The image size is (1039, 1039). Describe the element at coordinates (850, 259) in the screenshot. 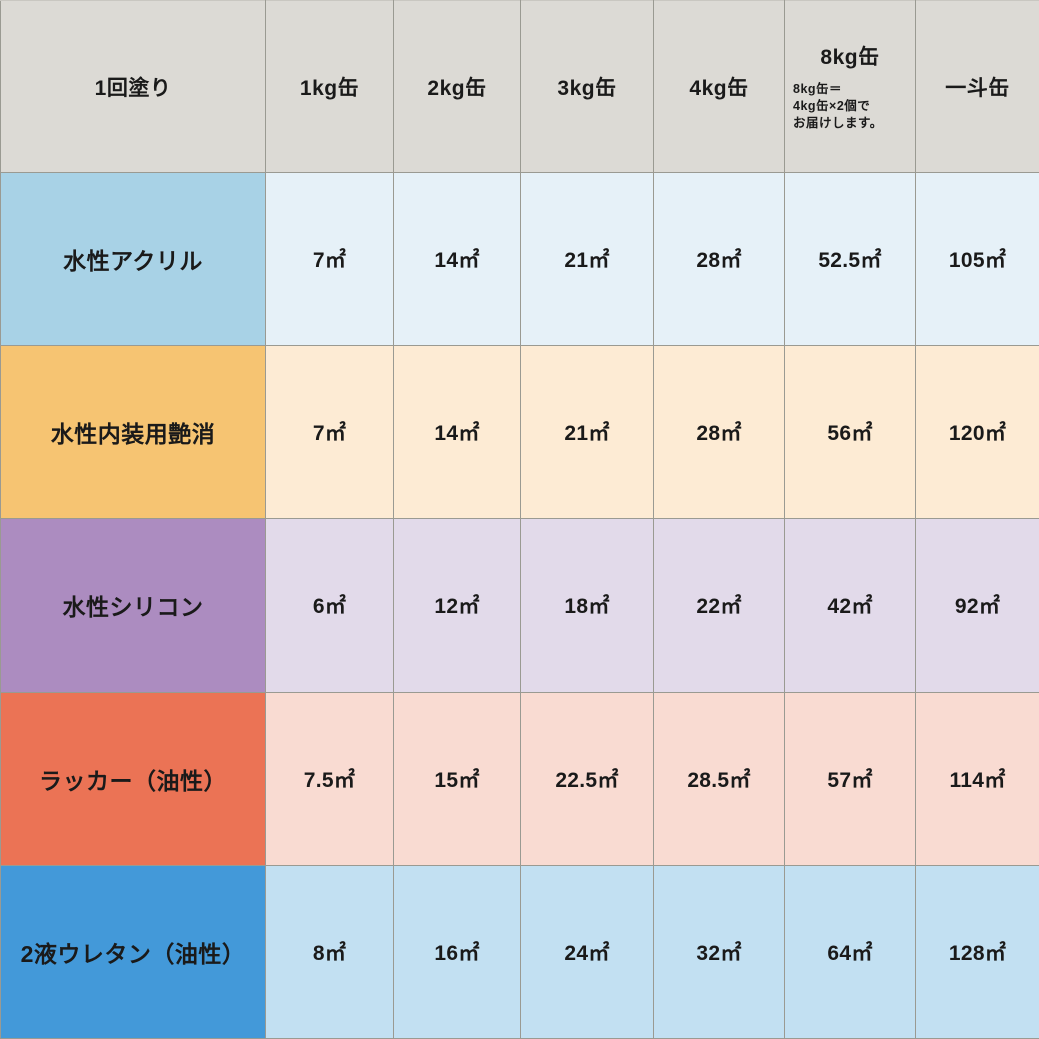

I see `cell-suisei-acrylic-8kg: 52.5㎡` at that location.